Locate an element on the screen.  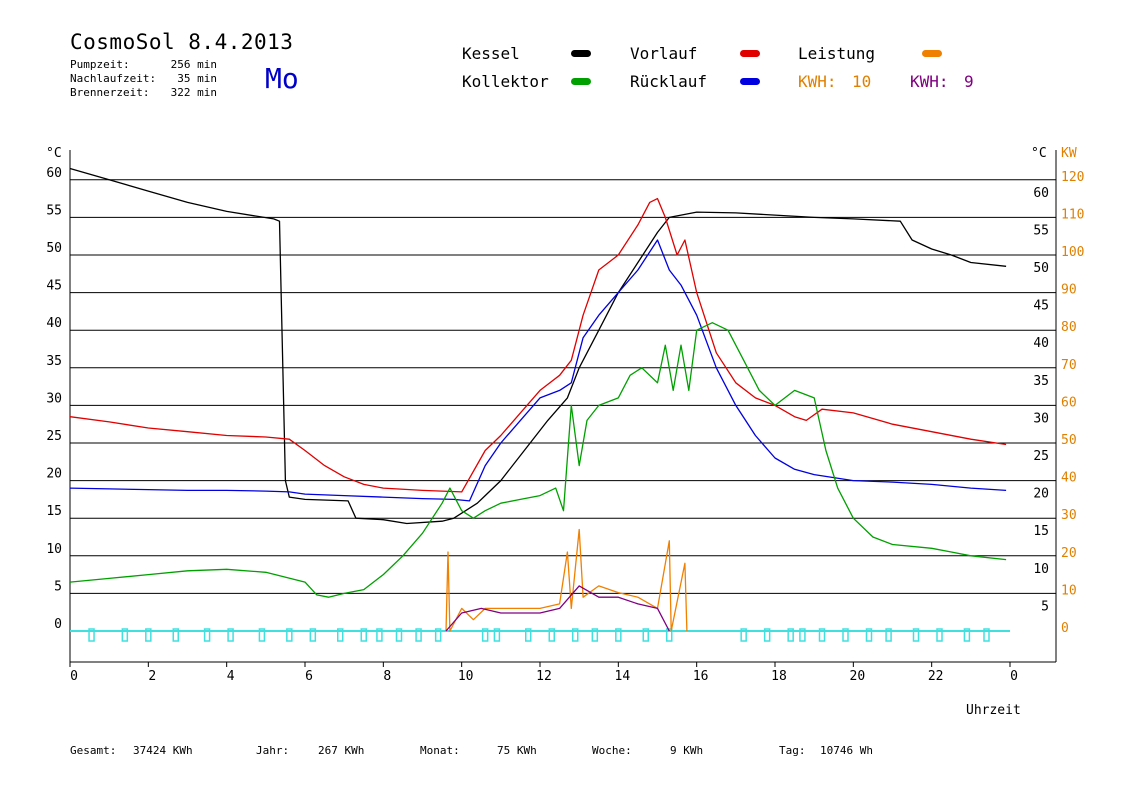
y-left-tick: 5 is located at coordinates (58, 586).